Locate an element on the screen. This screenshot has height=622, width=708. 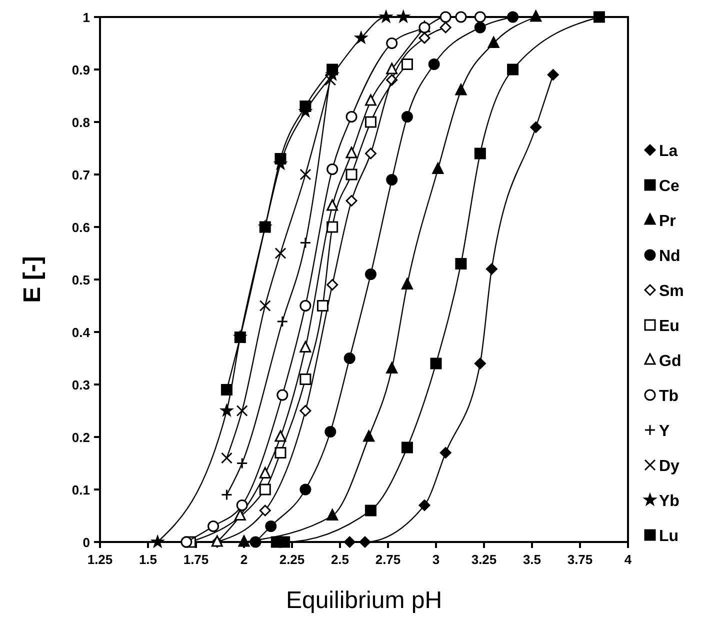
legend-label: Ce is located at coordinates (669, 186).